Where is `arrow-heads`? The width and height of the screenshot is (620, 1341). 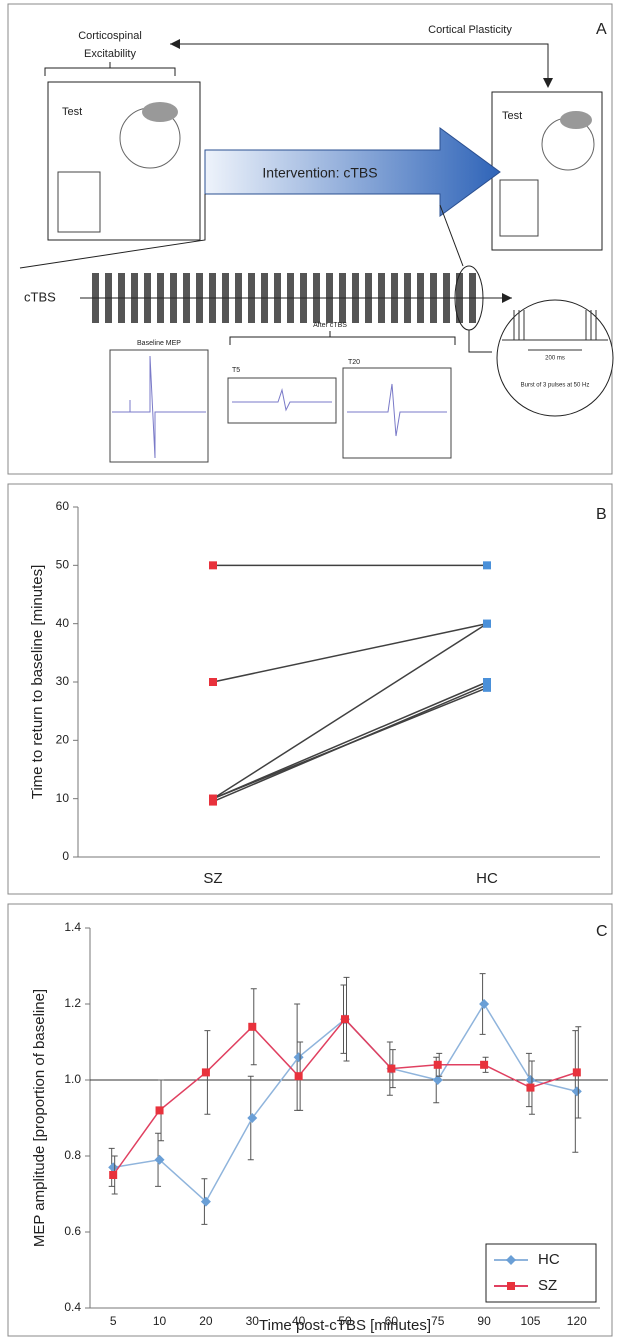 arrow-heads is located at coordinates (361, 63).